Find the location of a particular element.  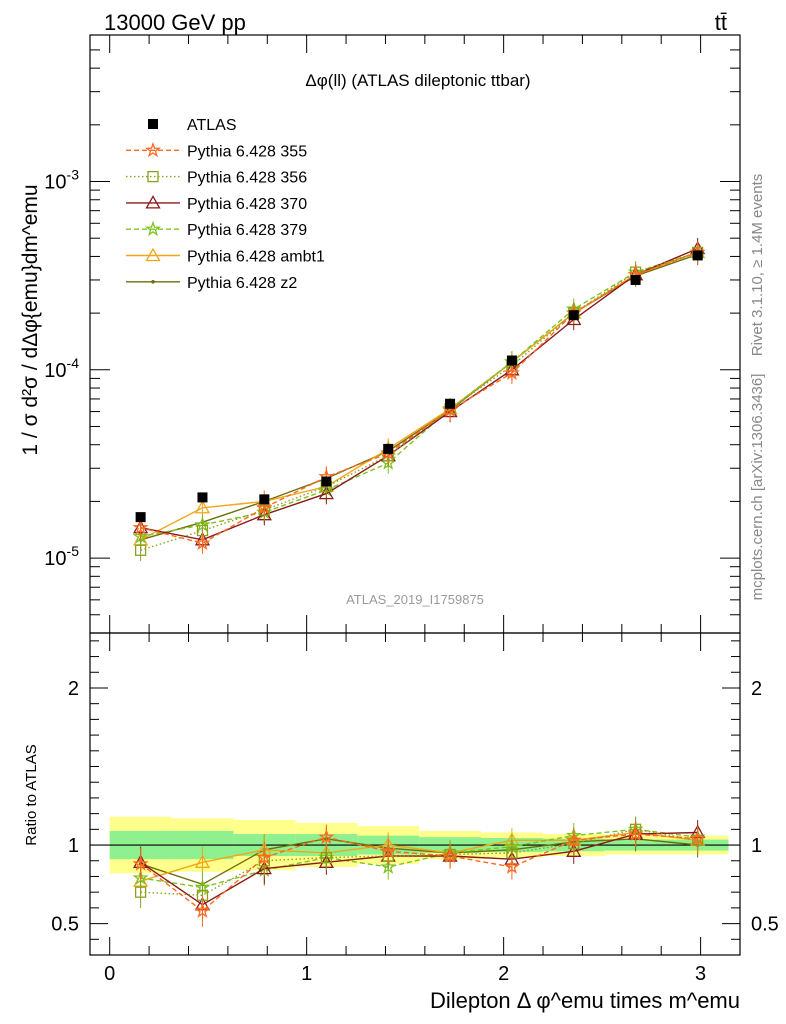

legend-label: Pythia 6.428 370 is located at coordinates (247, 204).